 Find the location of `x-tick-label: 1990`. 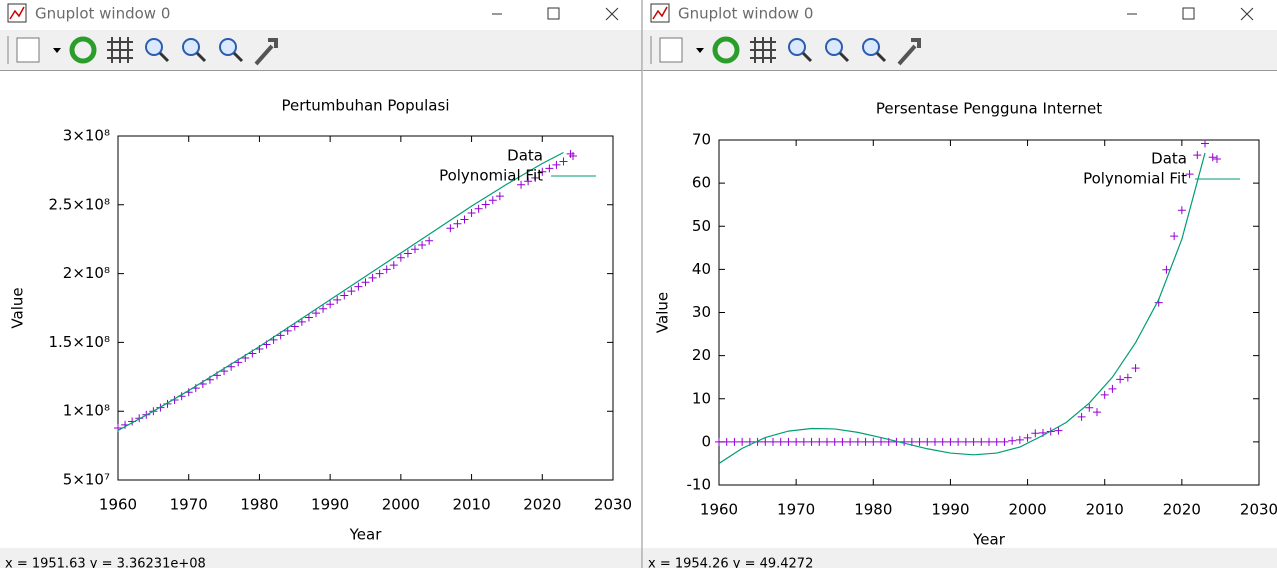

x-tick-label: 1990 is located at coordinates (950, 510).